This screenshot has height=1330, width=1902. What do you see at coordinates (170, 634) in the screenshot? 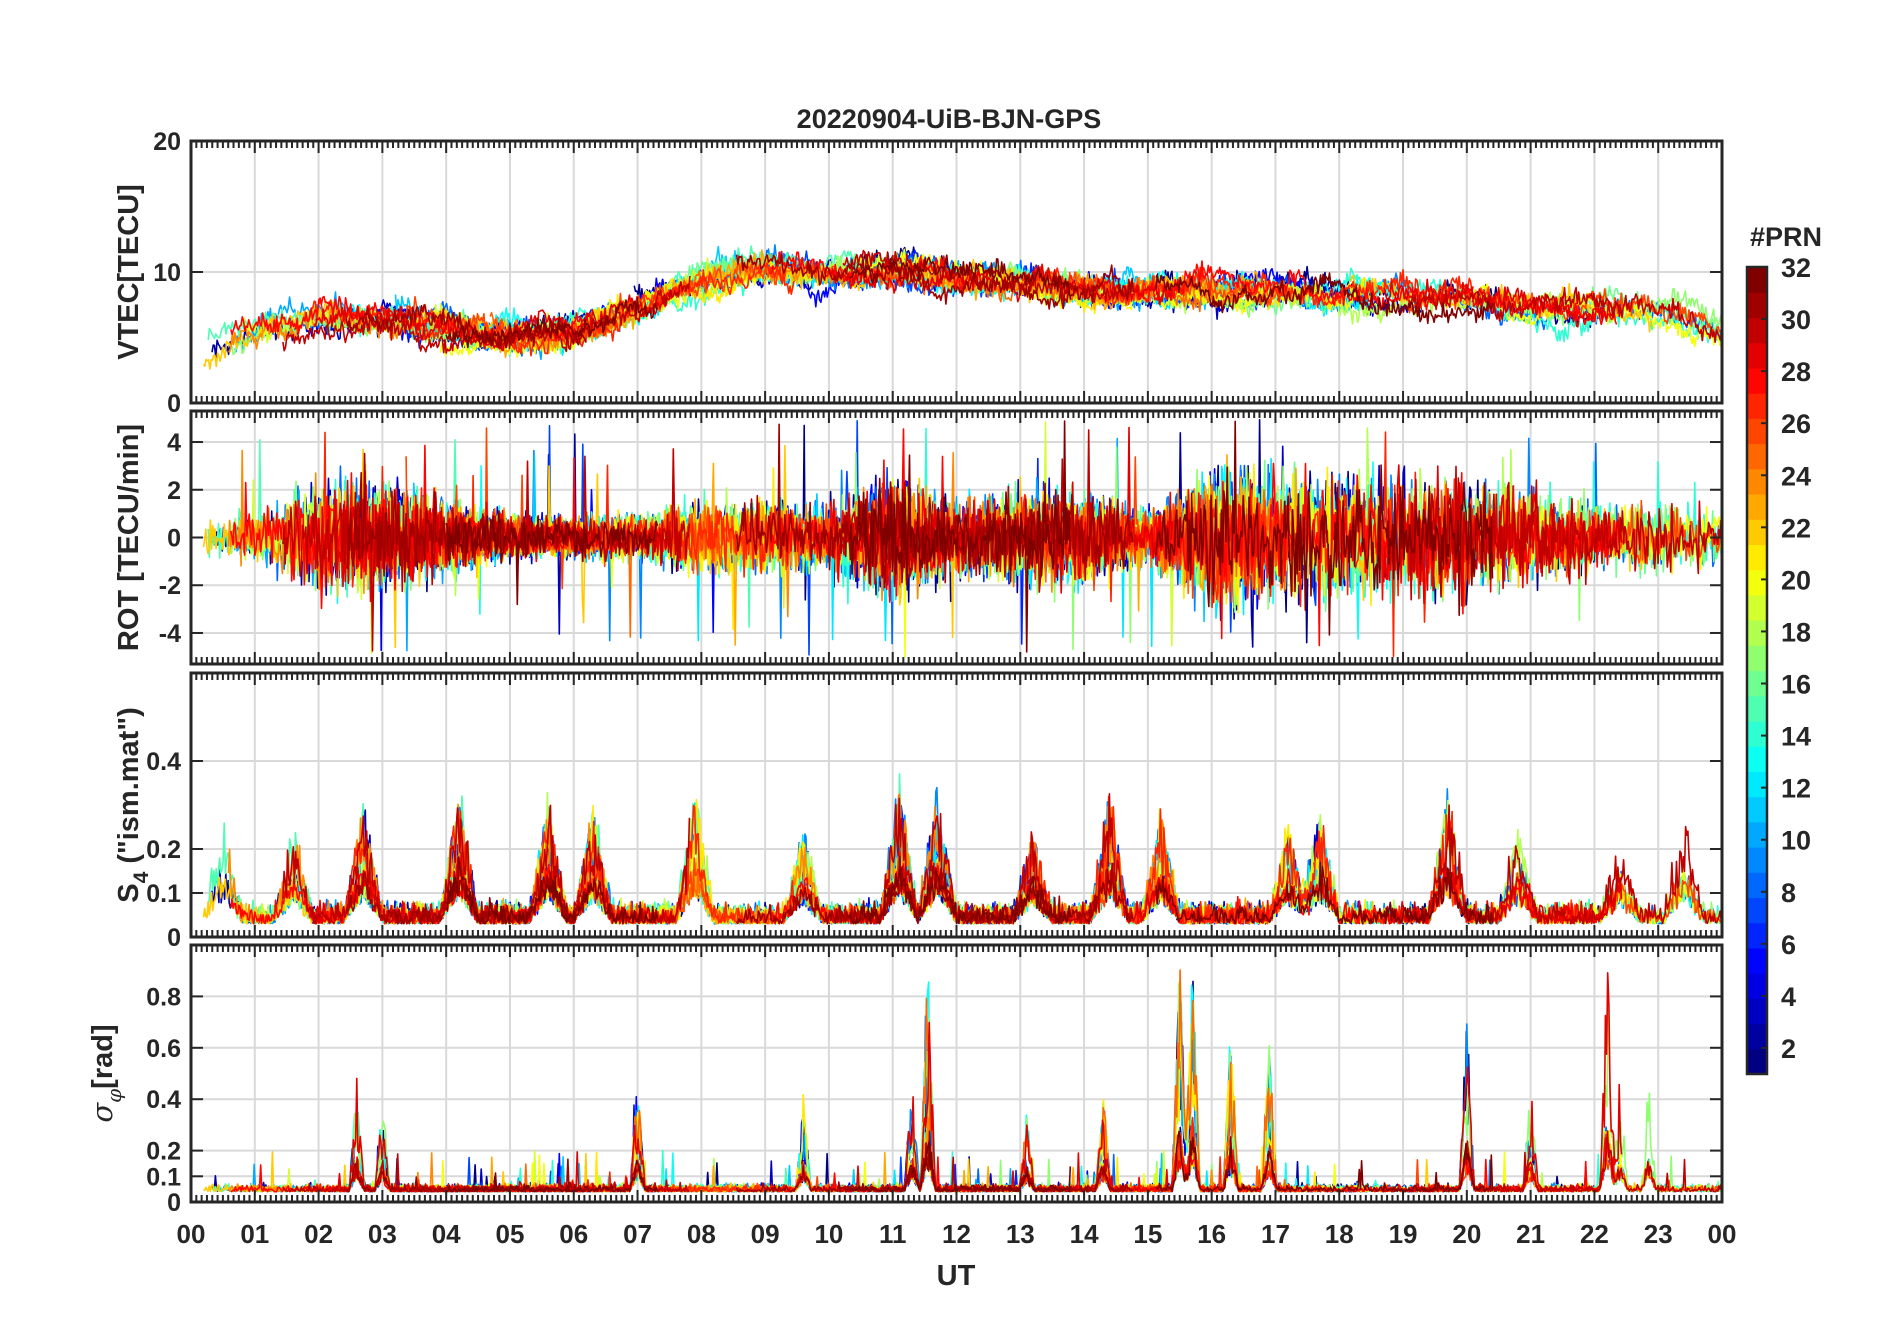
I see `y-tick-label: -4` at bounding box center [170, 634].